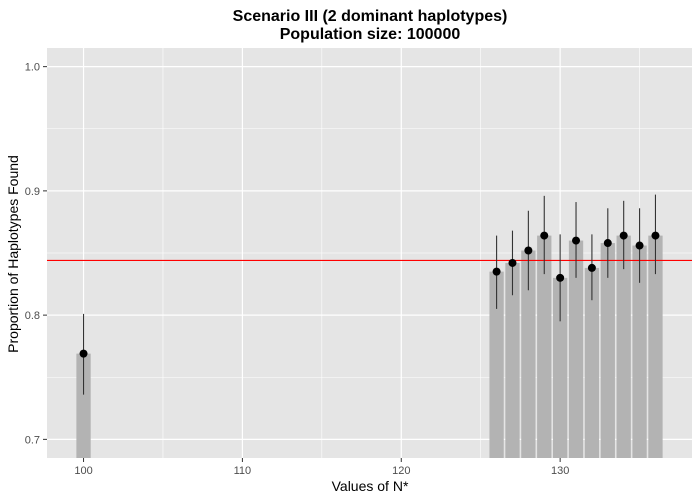 This screenshot has height=500, width=700. What do you see at coordinates (32, 68) in the screenshot?
I see `y-tick-label: 1.0` at bounding box center [32, 68].